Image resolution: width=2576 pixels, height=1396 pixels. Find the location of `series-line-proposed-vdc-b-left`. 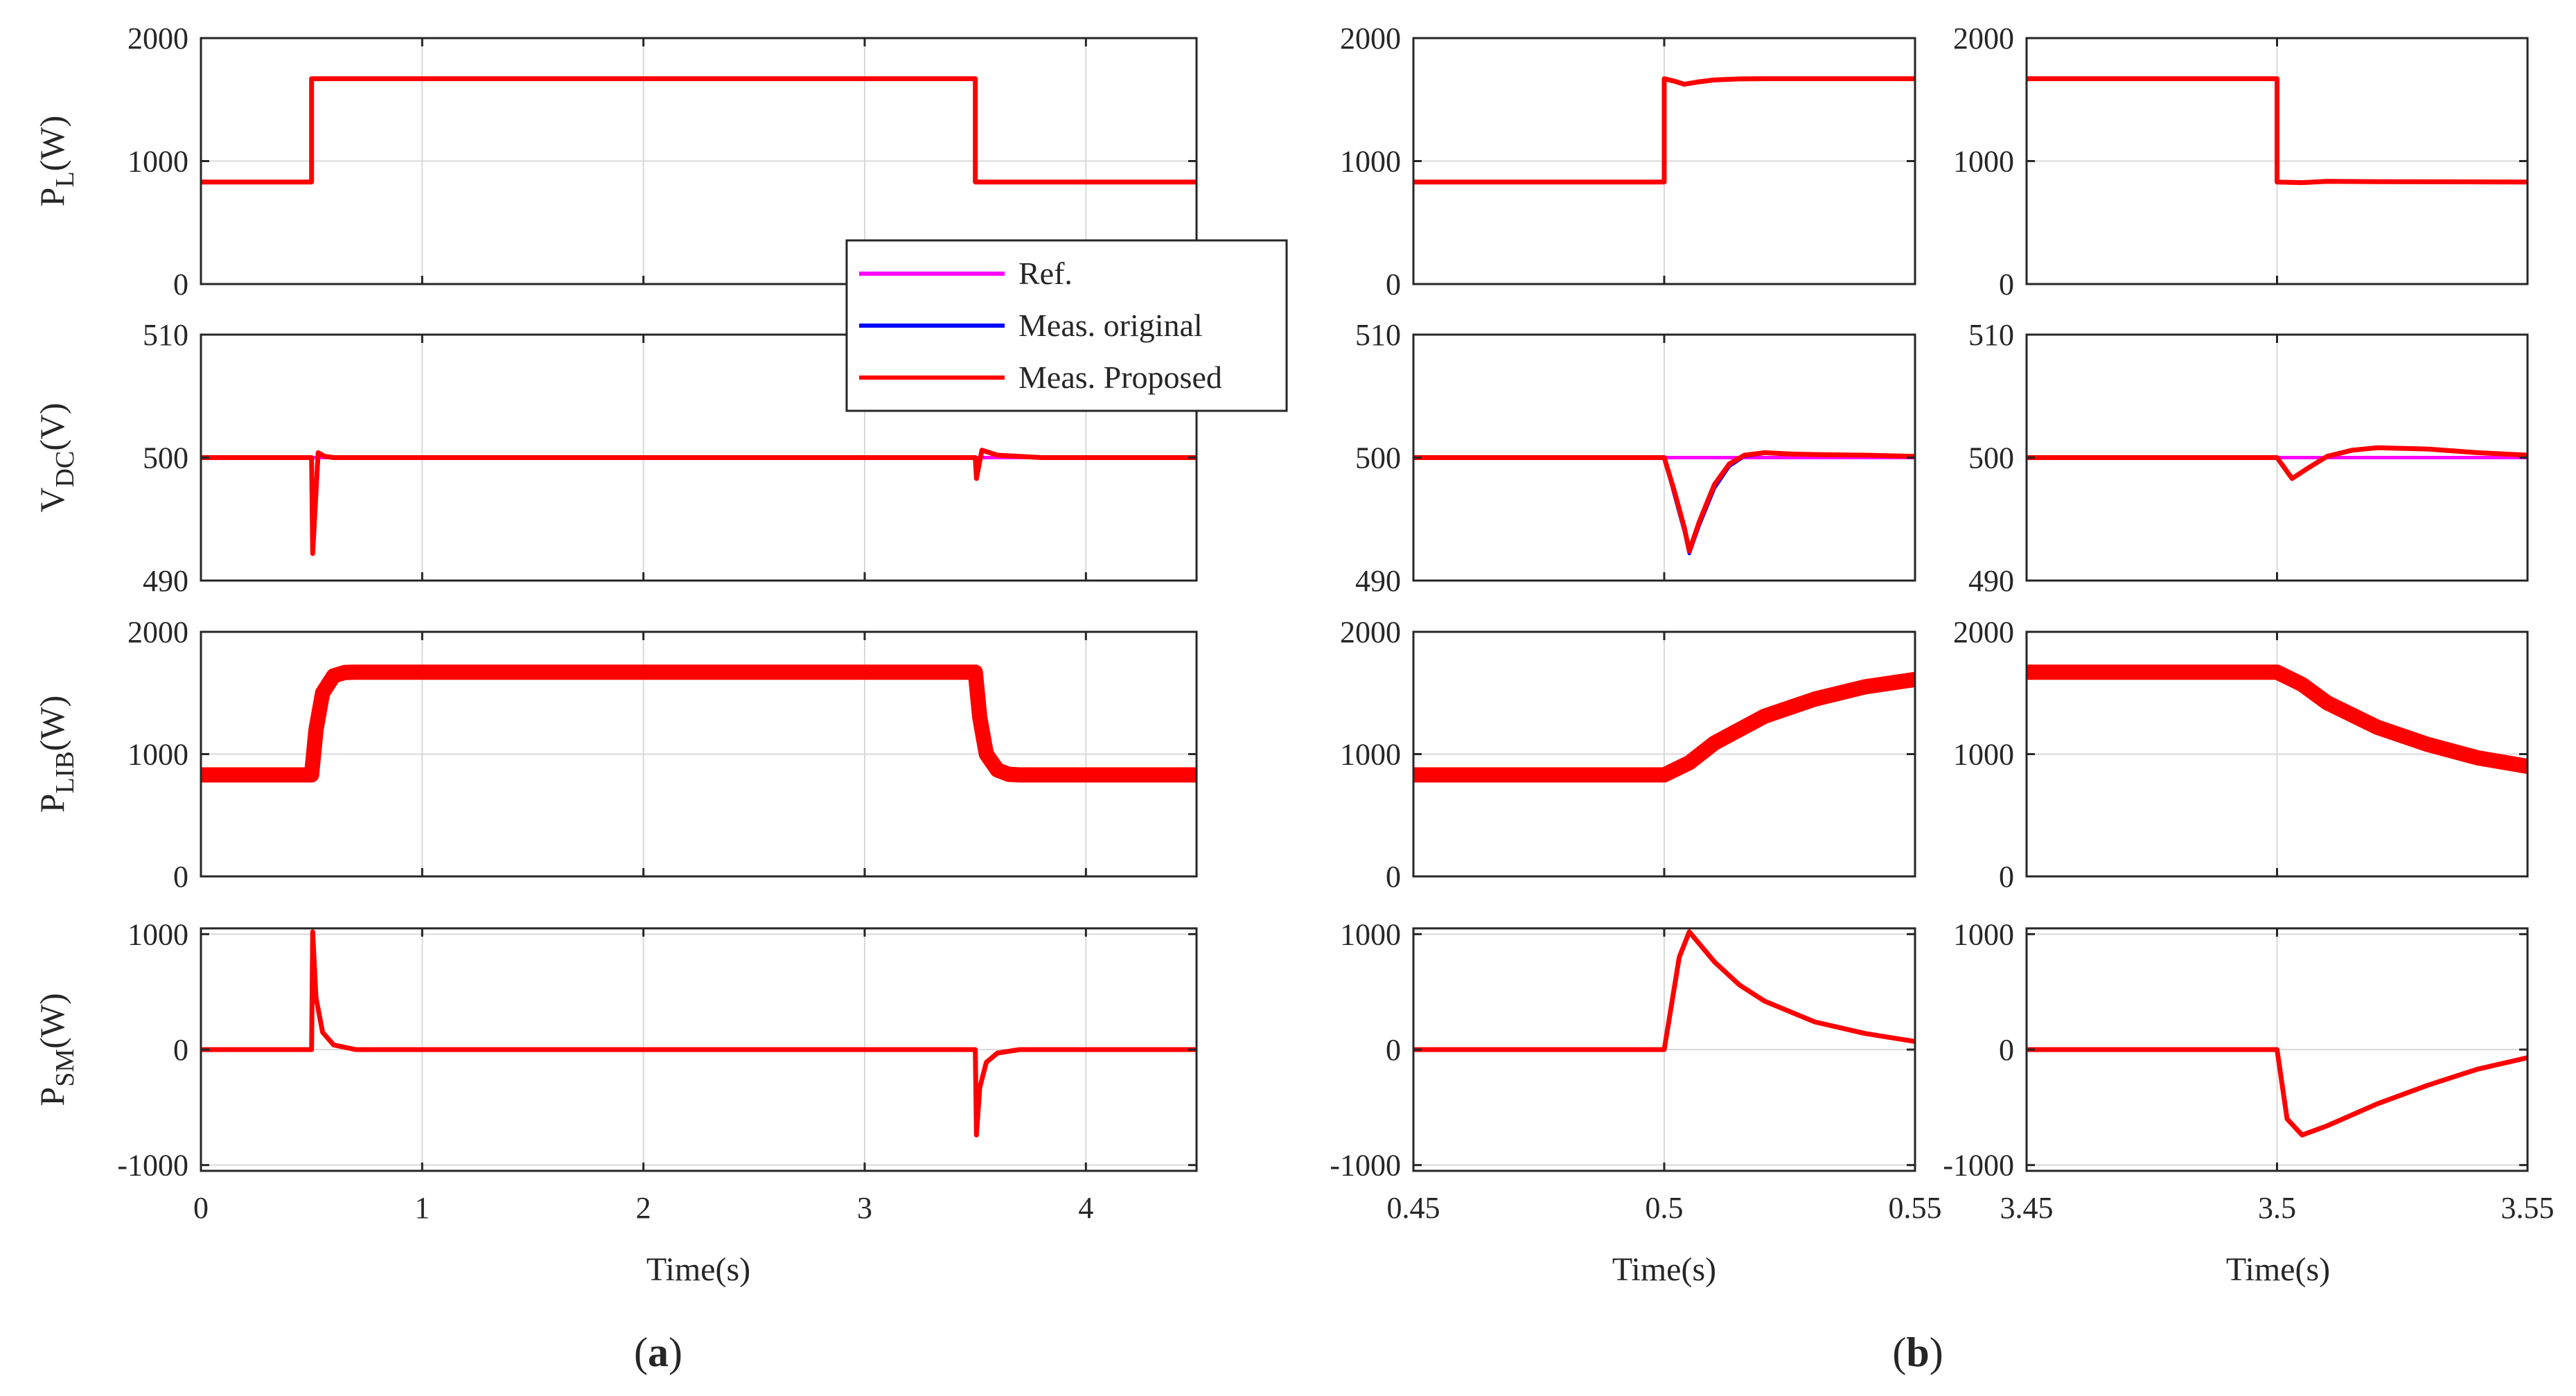

series-line-proposed-vdc-b-left is located at coordinates (1664, 502).